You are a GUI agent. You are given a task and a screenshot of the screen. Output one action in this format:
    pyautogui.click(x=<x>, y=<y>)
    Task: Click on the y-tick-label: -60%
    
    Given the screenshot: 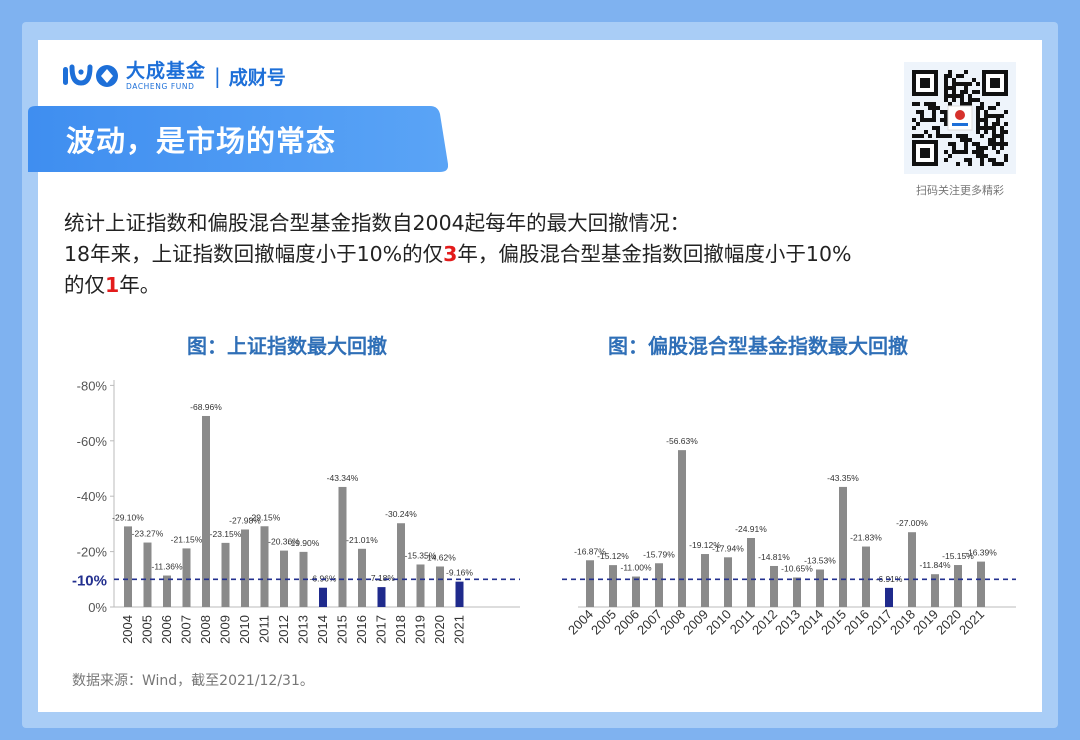 What is the action you would take?
    pyautogui.click(x=92, y=441)
    